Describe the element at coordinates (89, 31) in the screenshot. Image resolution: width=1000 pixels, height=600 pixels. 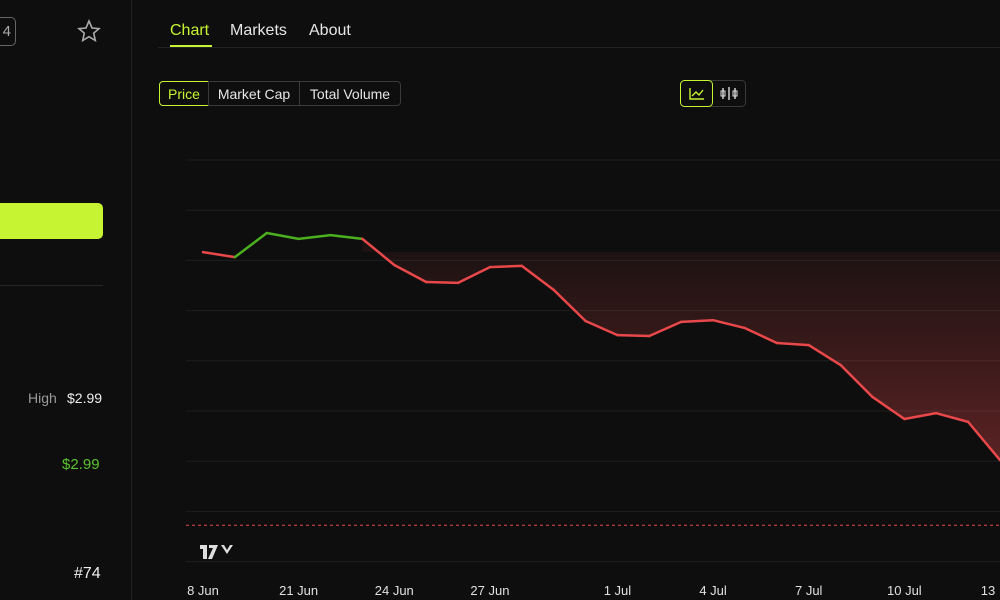
I see `star-icon` at that location.